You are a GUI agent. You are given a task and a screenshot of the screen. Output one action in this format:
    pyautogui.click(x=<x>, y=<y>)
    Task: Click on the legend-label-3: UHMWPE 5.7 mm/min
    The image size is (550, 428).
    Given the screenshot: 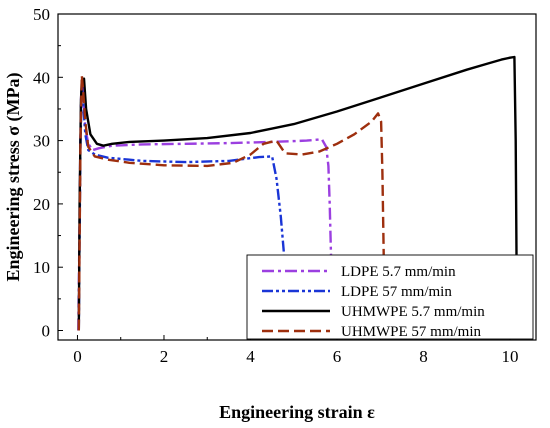 What is the action you would take?
    pyautogui.click(x=413, y=312)
    